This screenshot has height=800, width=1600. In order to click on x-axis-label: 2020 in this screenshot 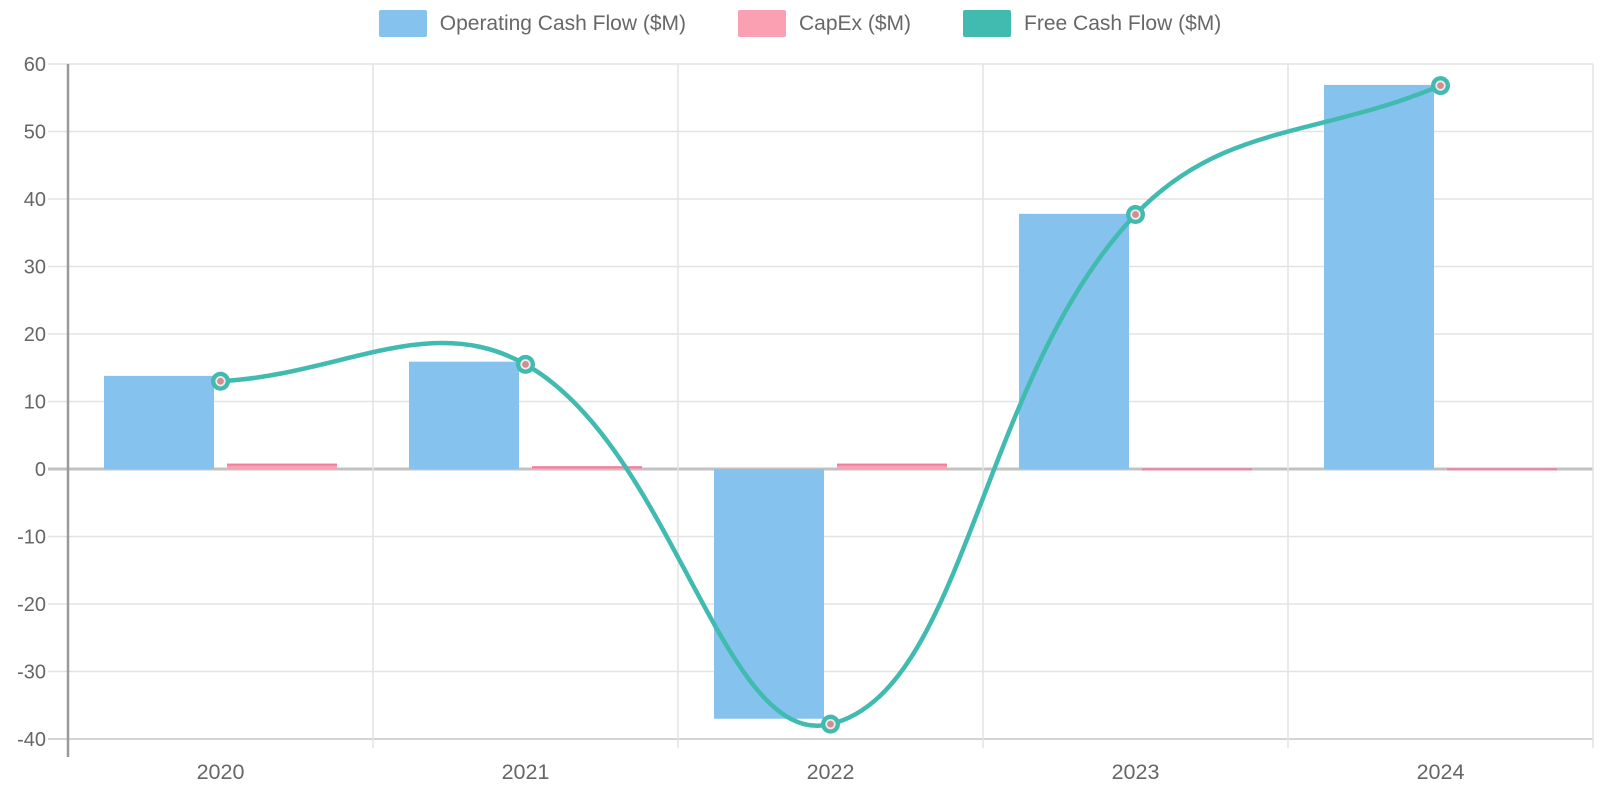, I will do `click(221, 772)`.